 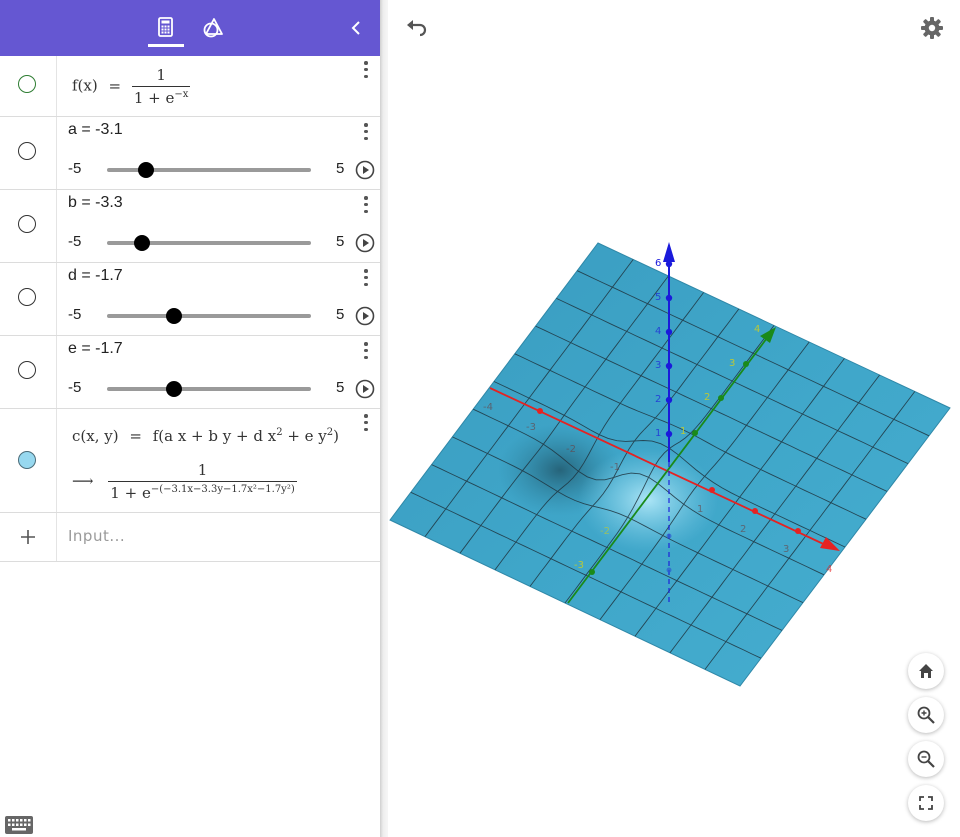 What do you see at coordinates (571, 449) in the screenshot?
I see `x-label-neg2: -2` at bounding box center [571, 449].